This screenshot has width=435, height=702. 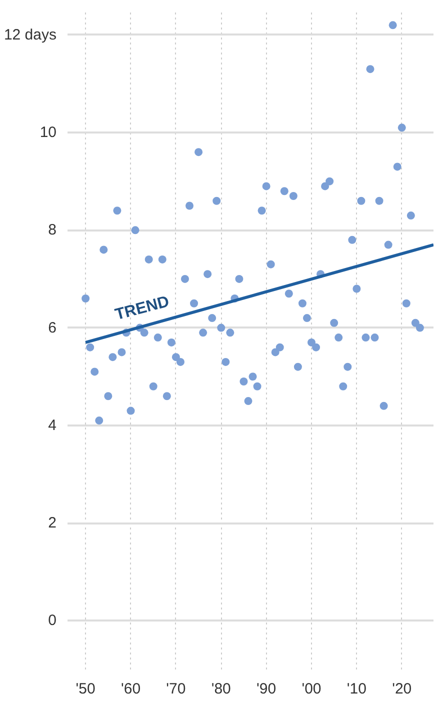 What do you see at coordinates (402, 689) in the screenshot?
I see `x-tick-label: '20` at bounding box center [402, 689].